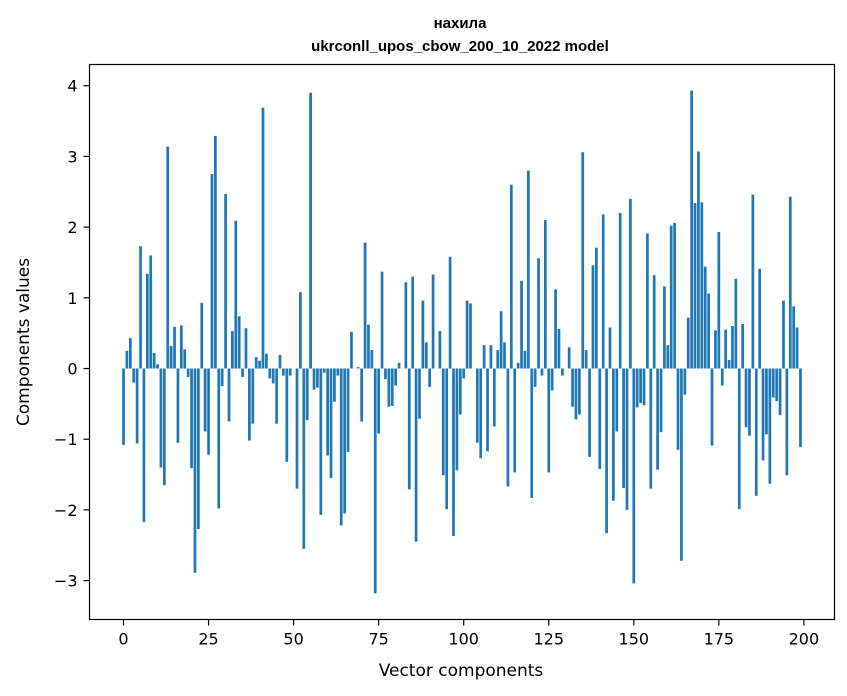 This screenshot has height=696, width=847. Describe the element at coordinates (66, 439) in the screenshot. I see `y-tick-label: −1` at that location.